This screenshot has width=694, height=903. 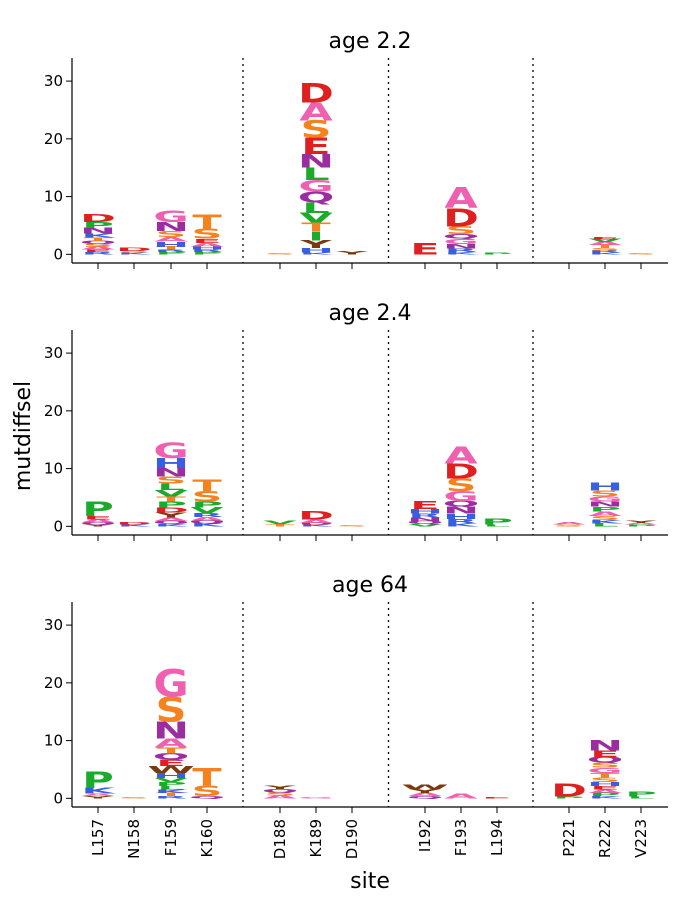 What do you see at coordinates (316, 236) in the screenshot?
I see `logo-letter-I: I` at bounding box center [316, 236].